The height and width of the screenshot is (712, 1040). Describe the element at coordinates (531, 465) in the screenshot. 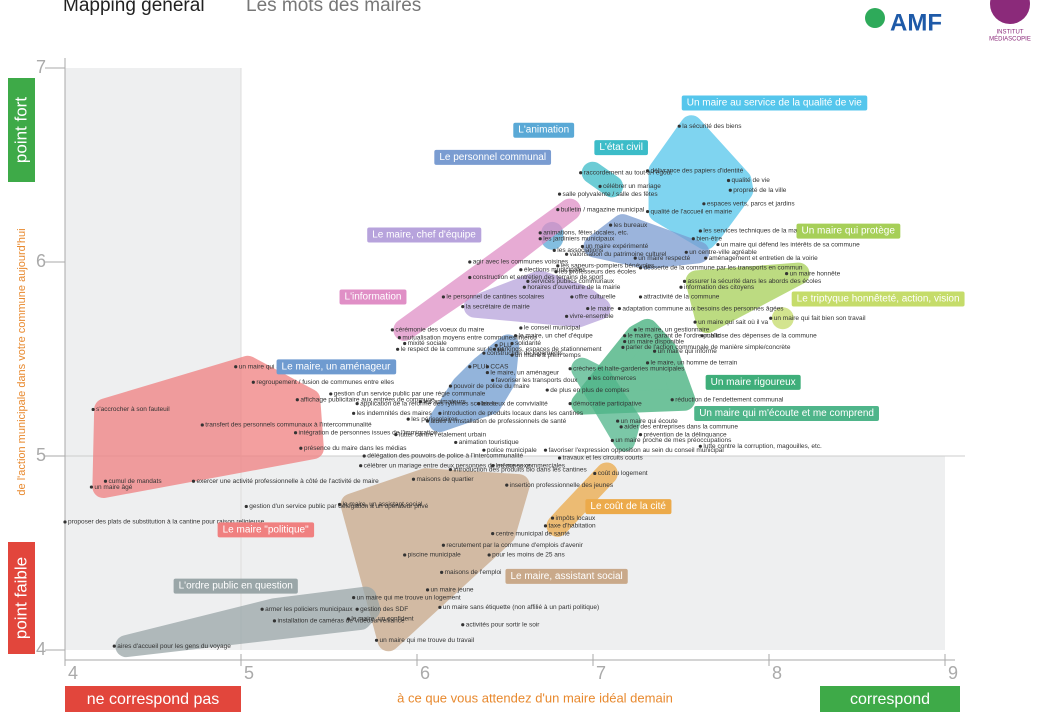

I see `point-label: les zones commerciales` at that location.